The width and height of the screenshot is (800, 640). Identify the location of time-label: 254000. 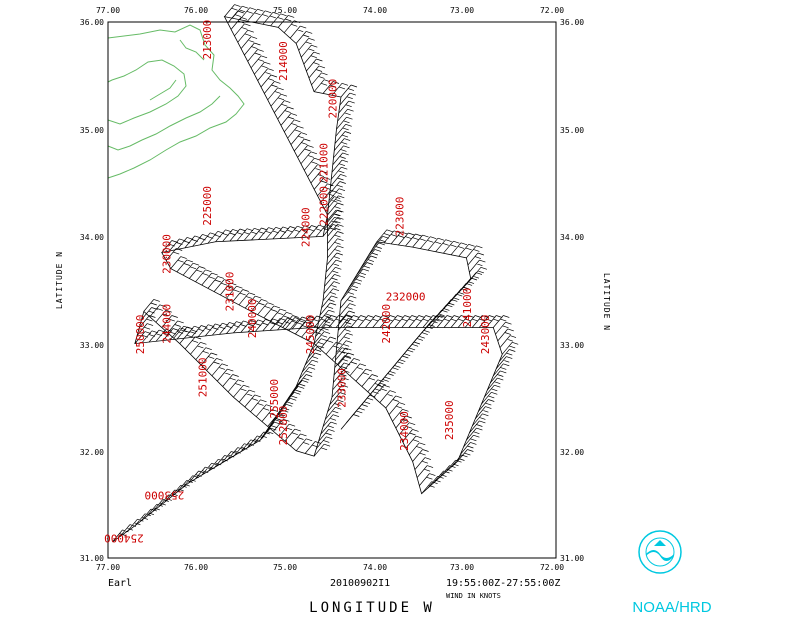
(124, 537).